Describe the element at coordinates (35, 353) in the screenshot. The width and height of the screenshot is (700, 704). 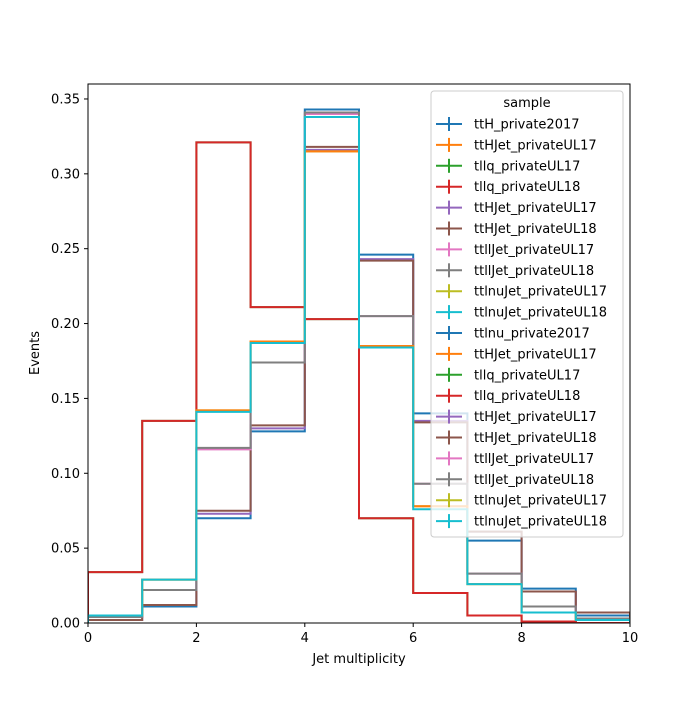
I see `y-axis-label: Events` at that location.